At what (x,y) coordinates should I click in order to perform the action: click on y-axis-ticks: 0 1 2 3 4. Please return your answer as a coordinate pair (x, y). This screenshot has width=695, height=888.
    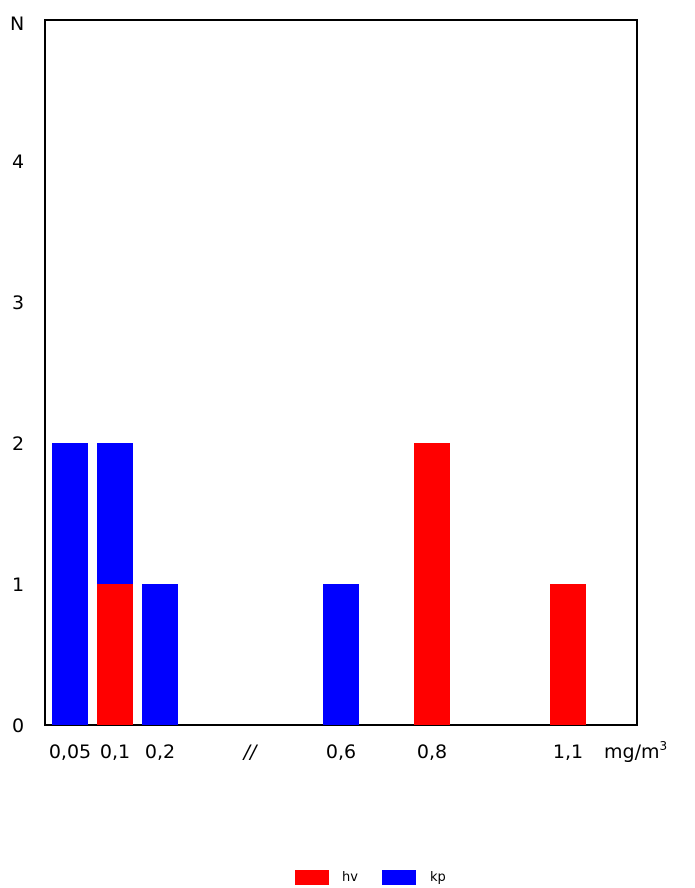
    Looking at the image, I should click on (18, 444).